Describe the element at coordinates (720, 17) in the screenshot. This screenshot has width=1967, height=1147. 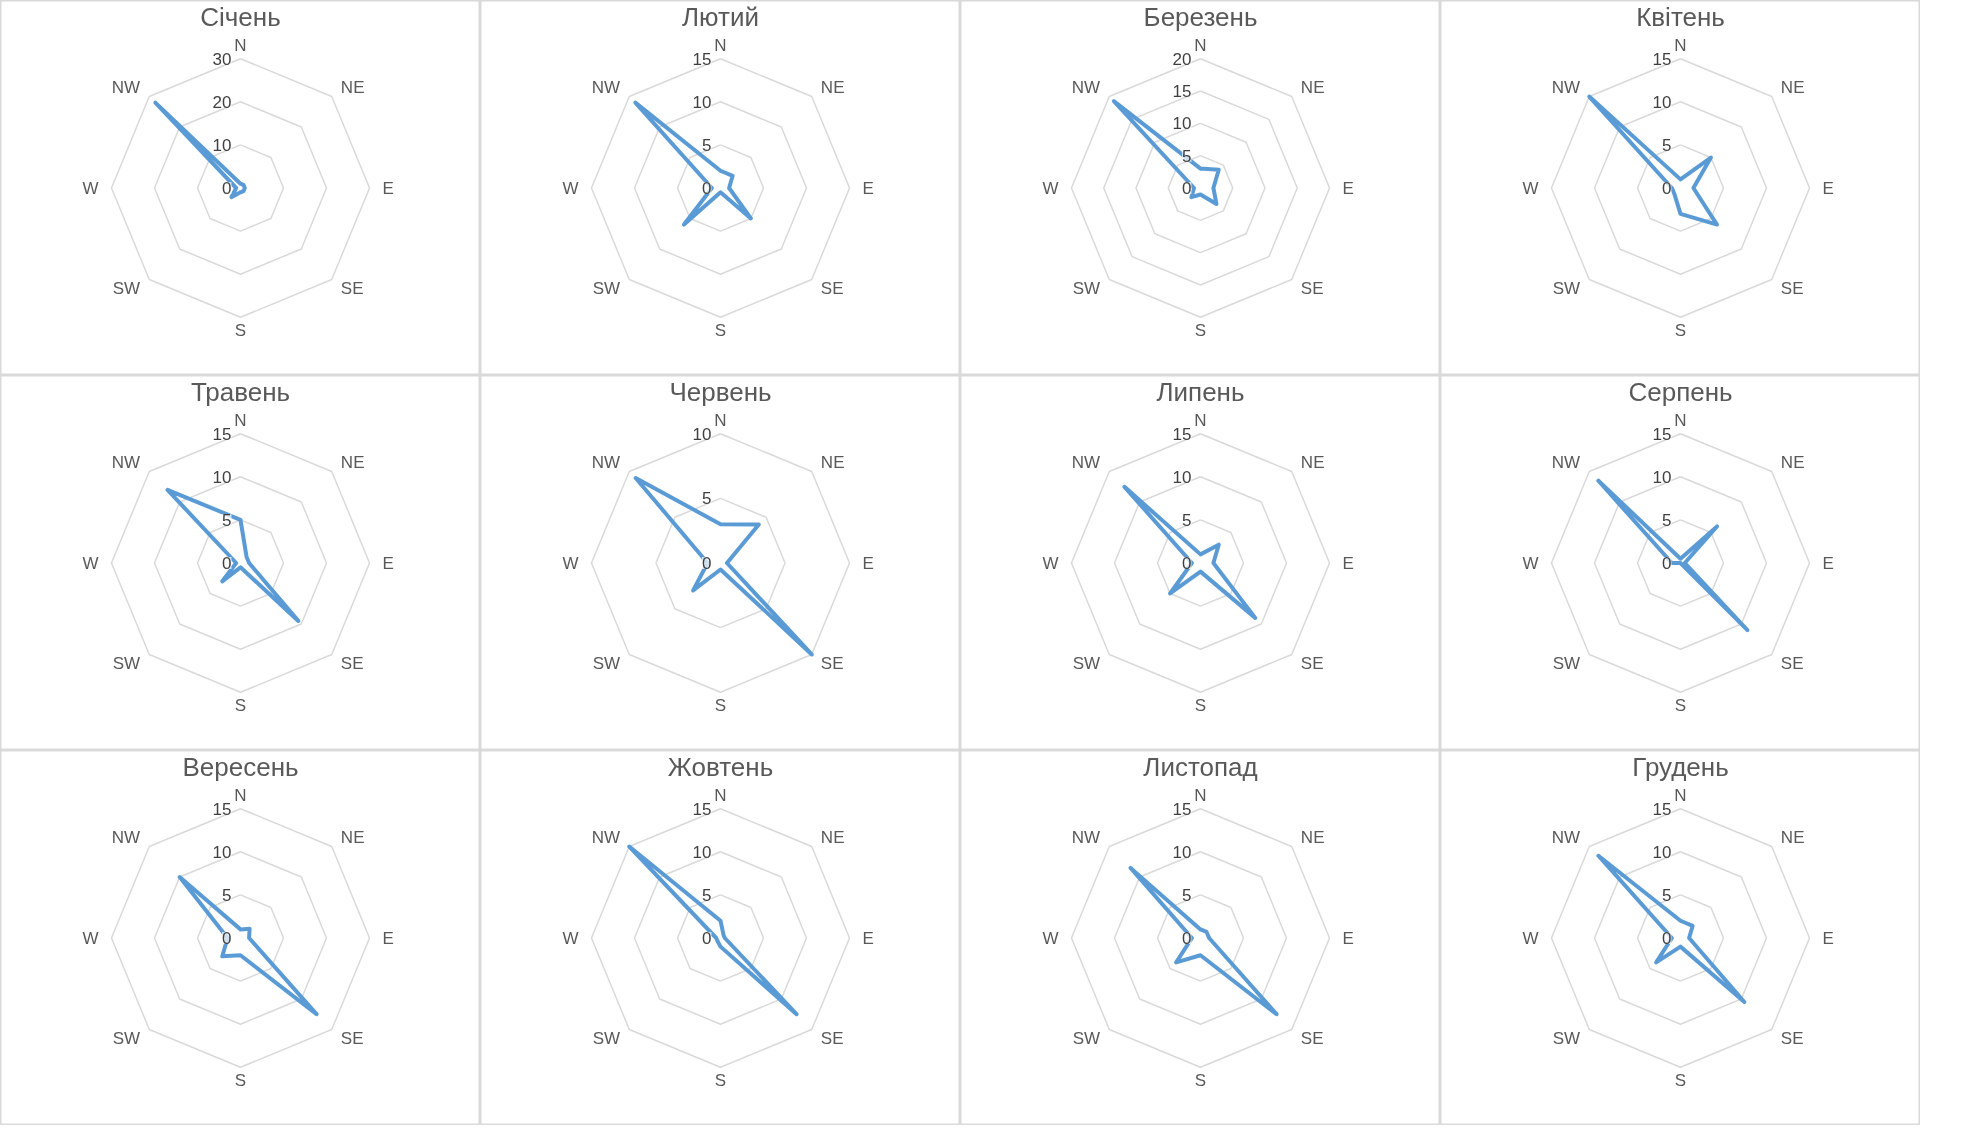
I see `chart-title: Лютий` at that location.